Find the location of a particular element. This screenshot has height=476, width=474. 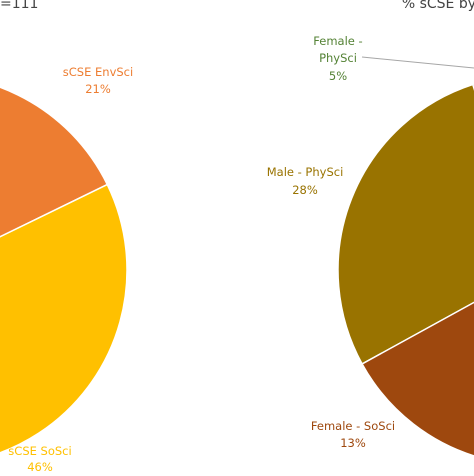

slice-value-label: 13% is located at coordinates (353, 443).